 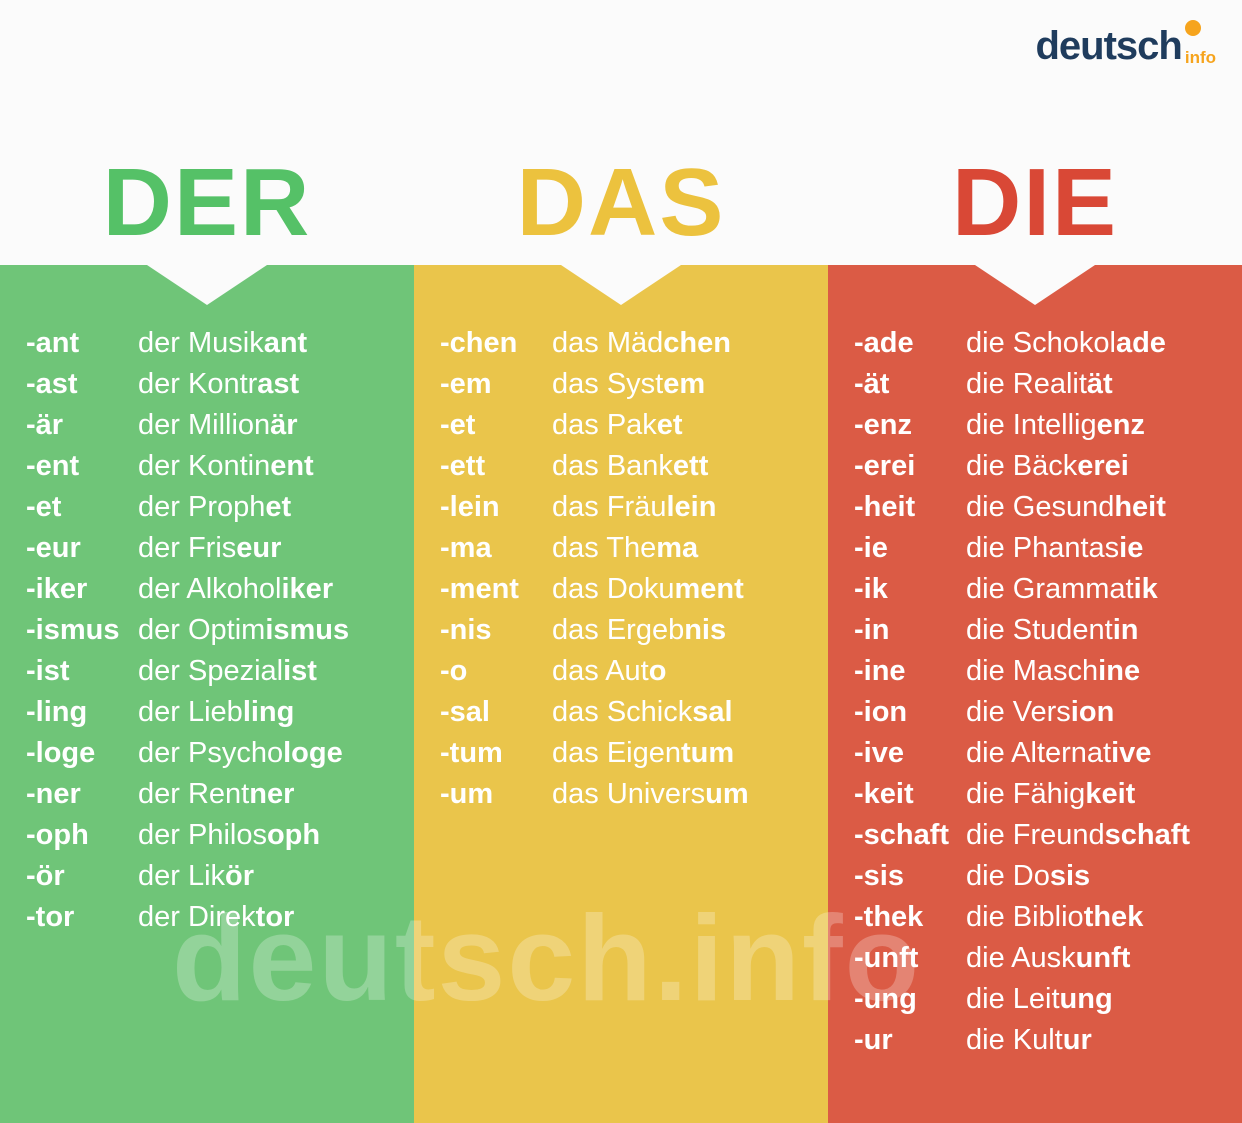 I want to click on suffix-label: -ion, so click(x=881, y=712).